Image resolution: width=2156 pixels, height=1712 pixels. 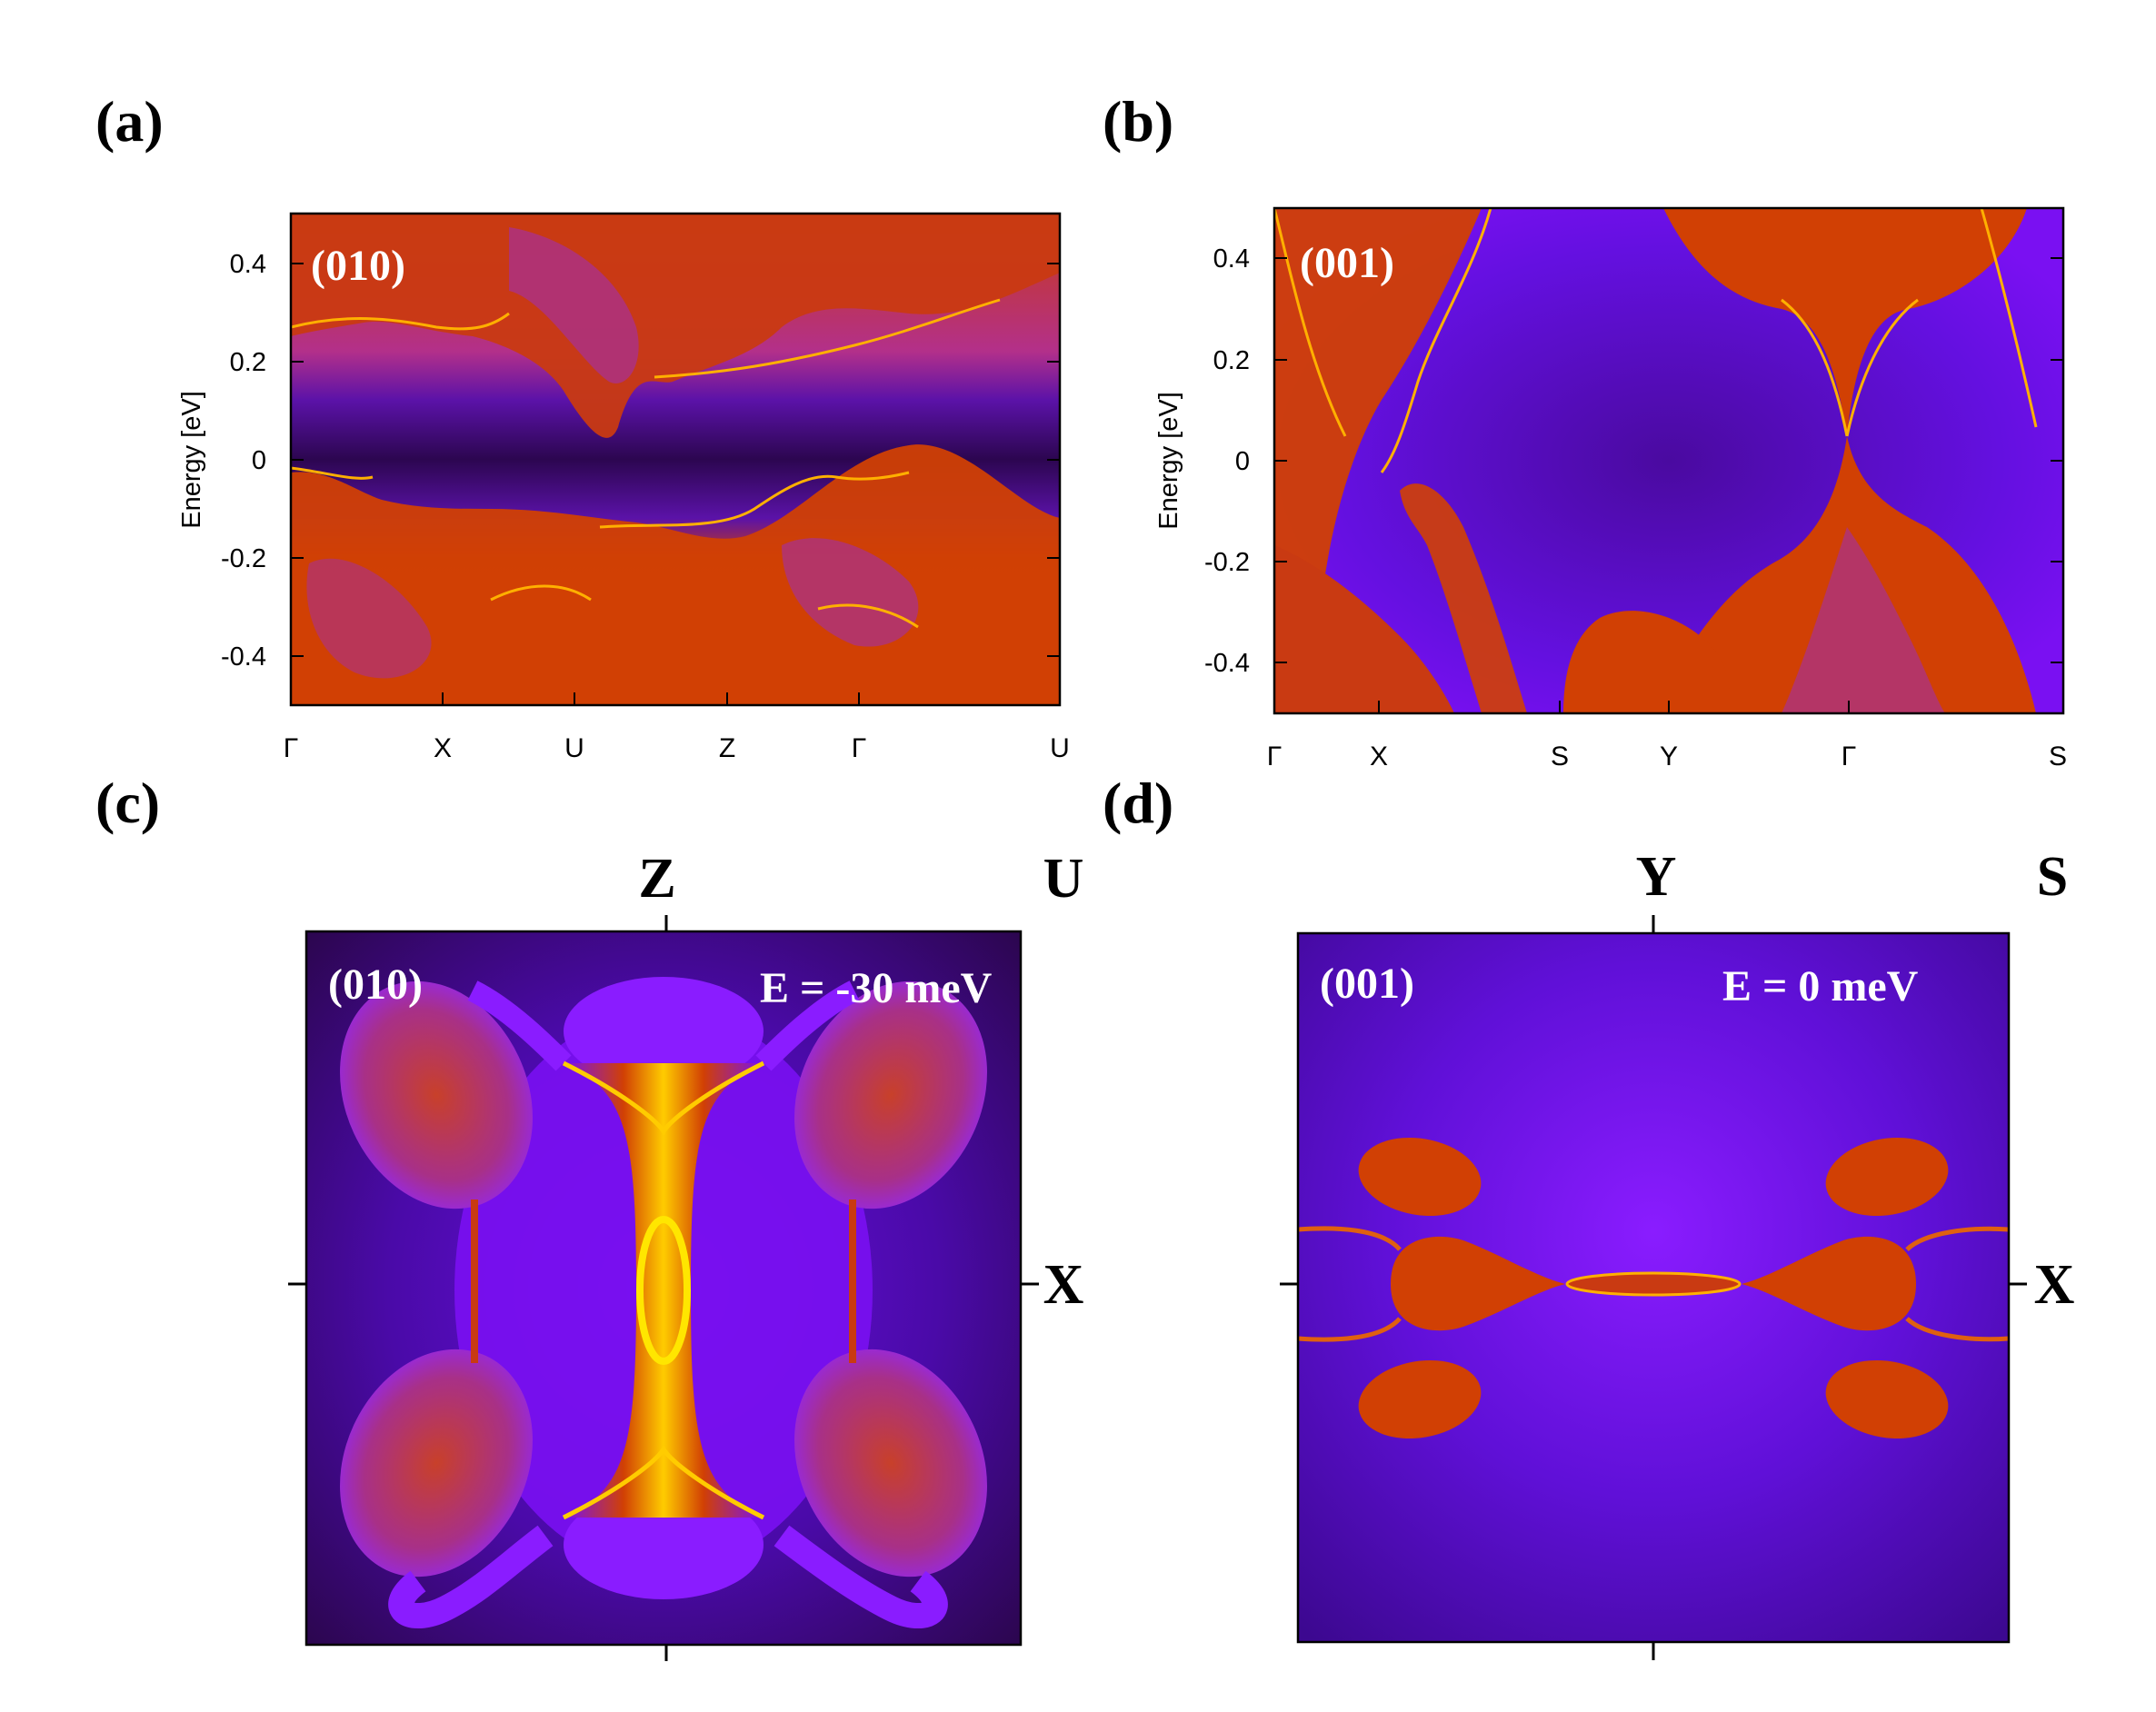 What do you see at coordinates (248, 362) in the screenshot?
I see `panel-a-ytick: 0.2` at bounding box center [248, 362].